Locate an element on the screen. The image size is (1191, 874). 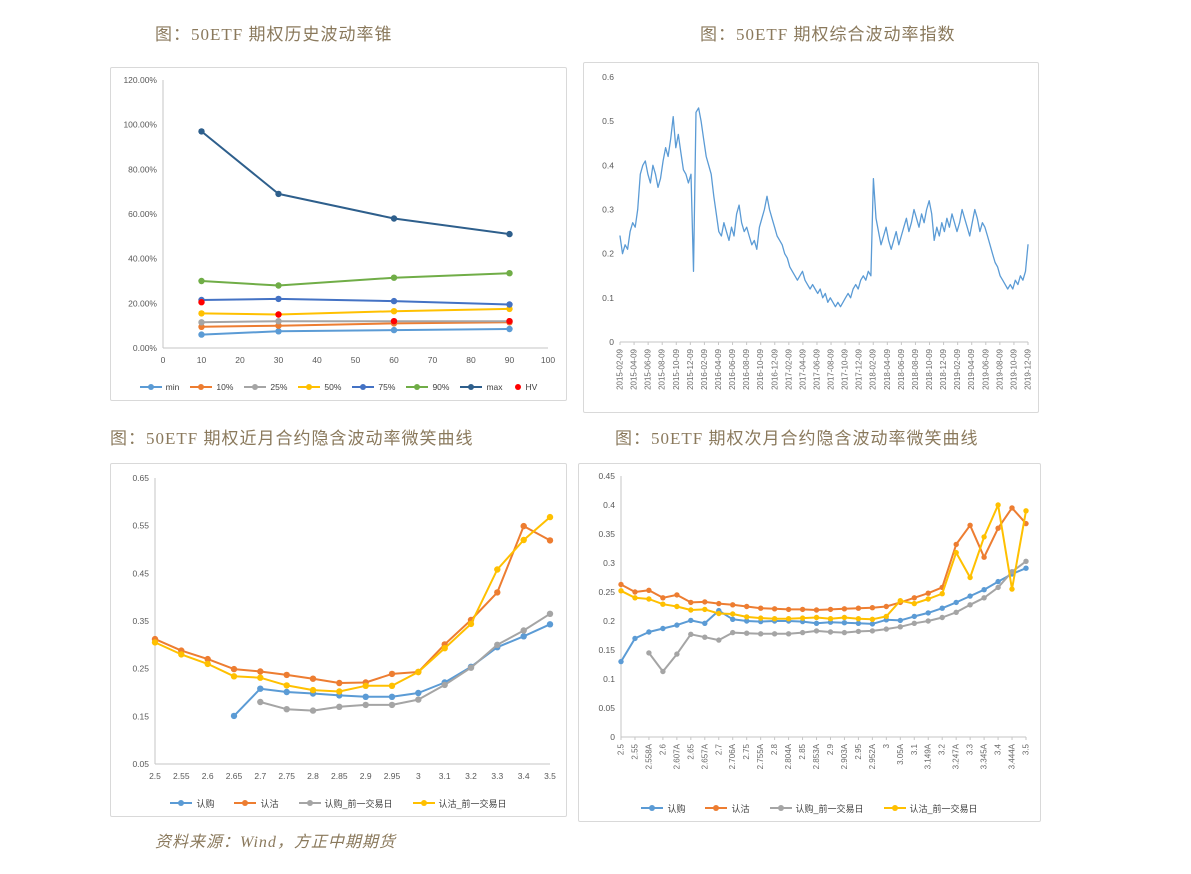
legend-label: 认购_前一交易日 is located at coordinates (829, 808).